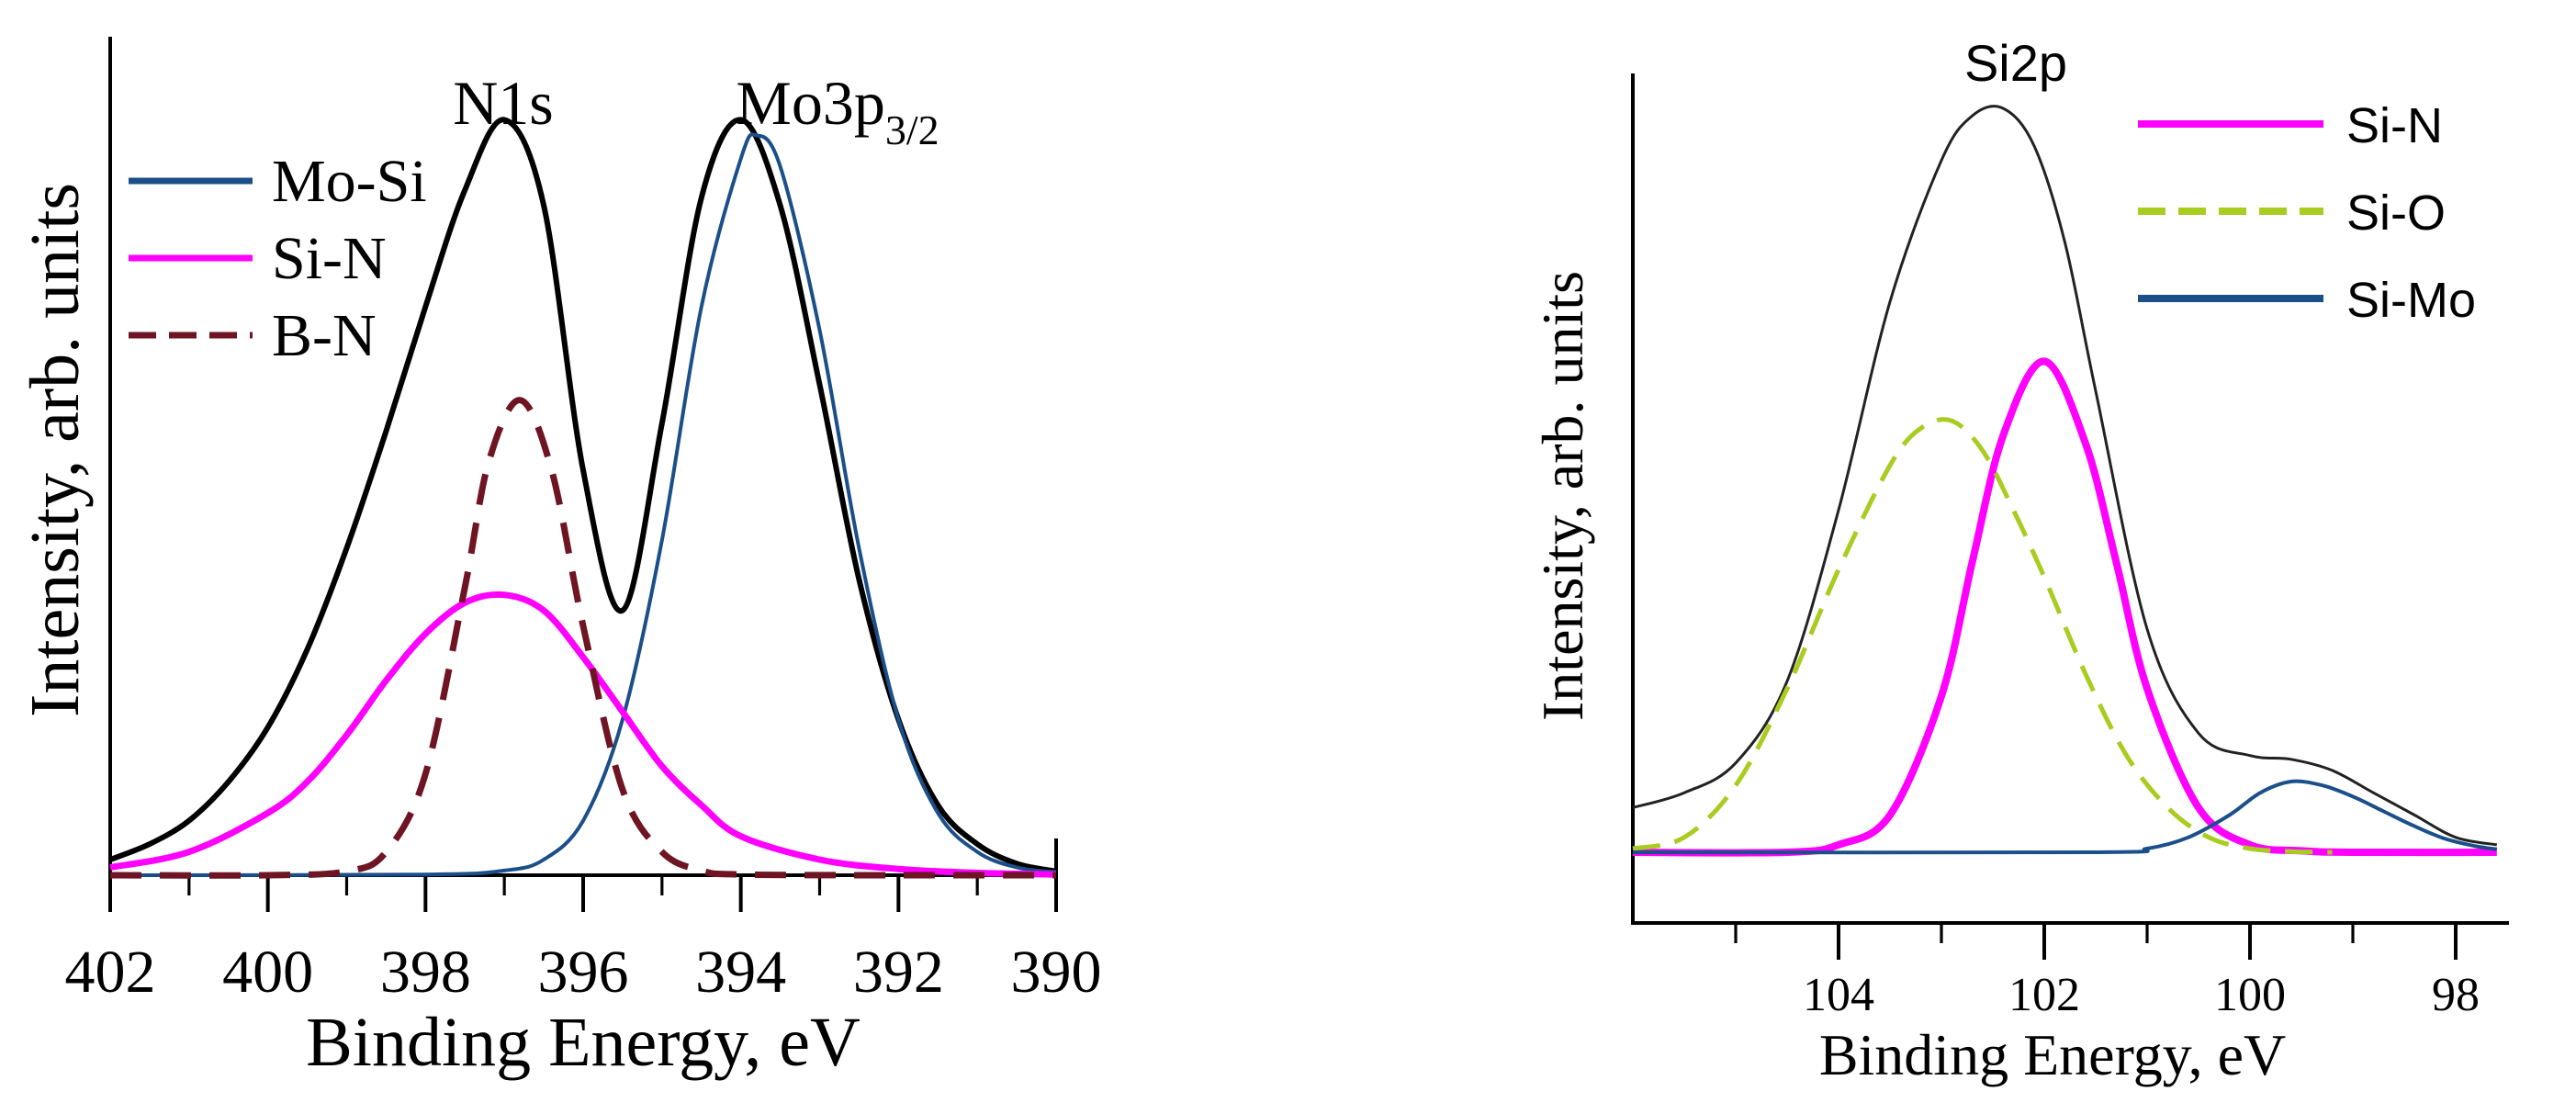 This screenshot has height=1114, width=2576. Describe the element at coordinates (2411, 300) in the screenshot. I see `right-legend-label: Si-Mo` at that location.